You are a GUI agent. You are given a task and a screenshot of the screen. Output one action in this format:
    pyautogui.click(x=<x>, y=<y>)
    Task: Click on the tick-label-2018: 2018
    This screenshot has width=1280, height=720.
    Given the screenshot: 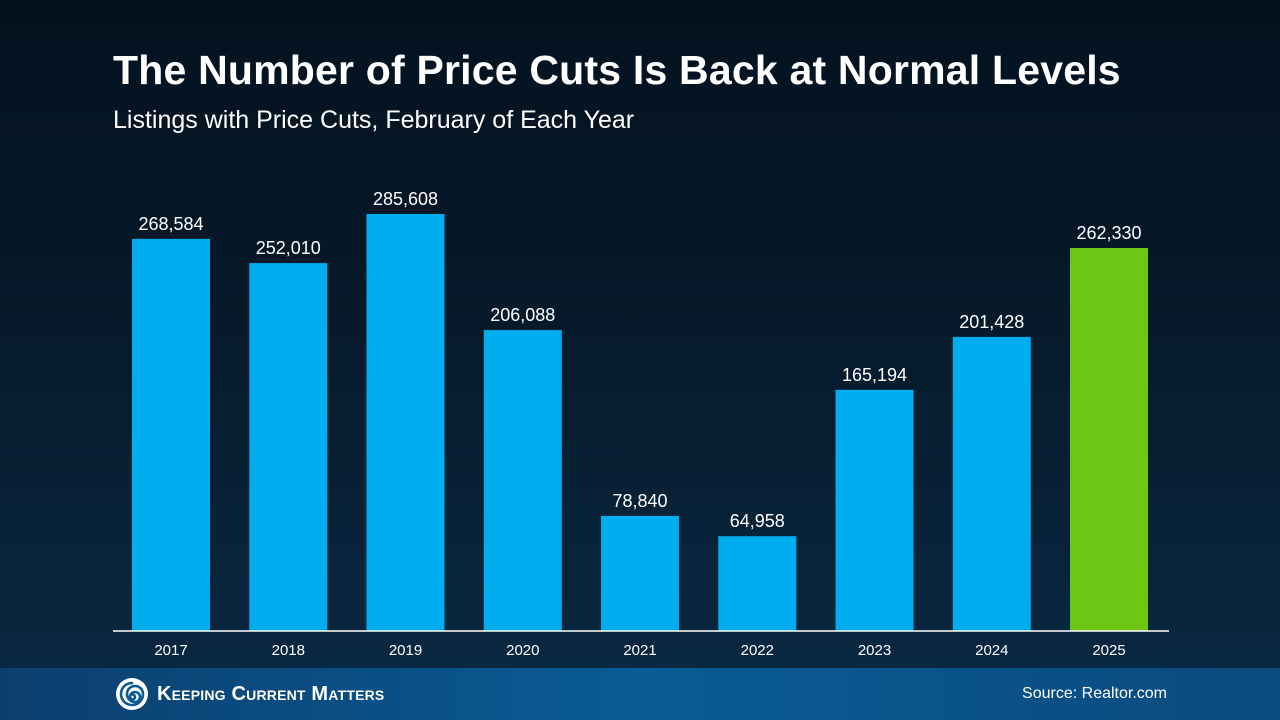 What is the action you would take?
    pyautogui.click(x=288, y=650)
    